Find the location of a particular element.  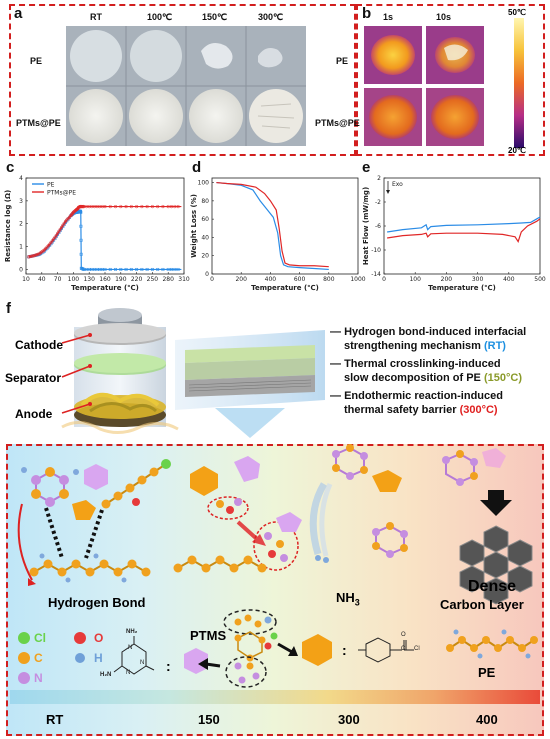

pe-chain-rt is located at coordinates (90, 568).